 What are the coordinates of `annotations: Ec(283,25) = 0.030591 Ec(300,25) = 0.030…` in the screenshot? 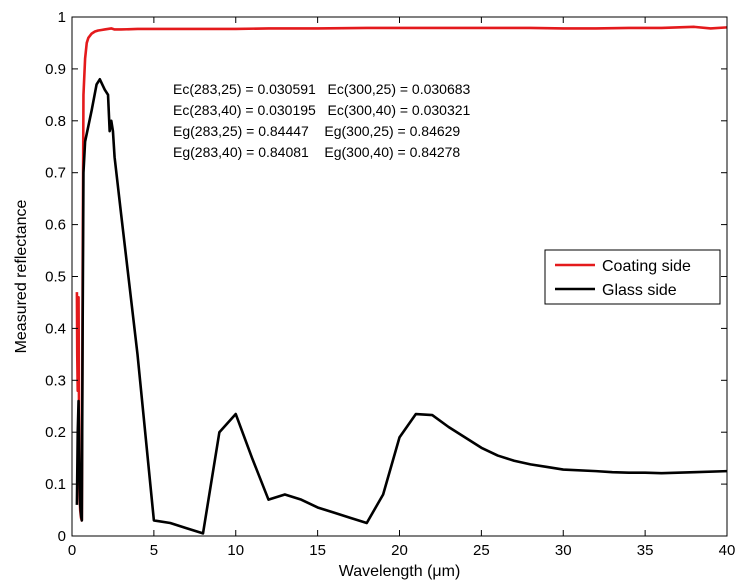 It's located at (322, 120).